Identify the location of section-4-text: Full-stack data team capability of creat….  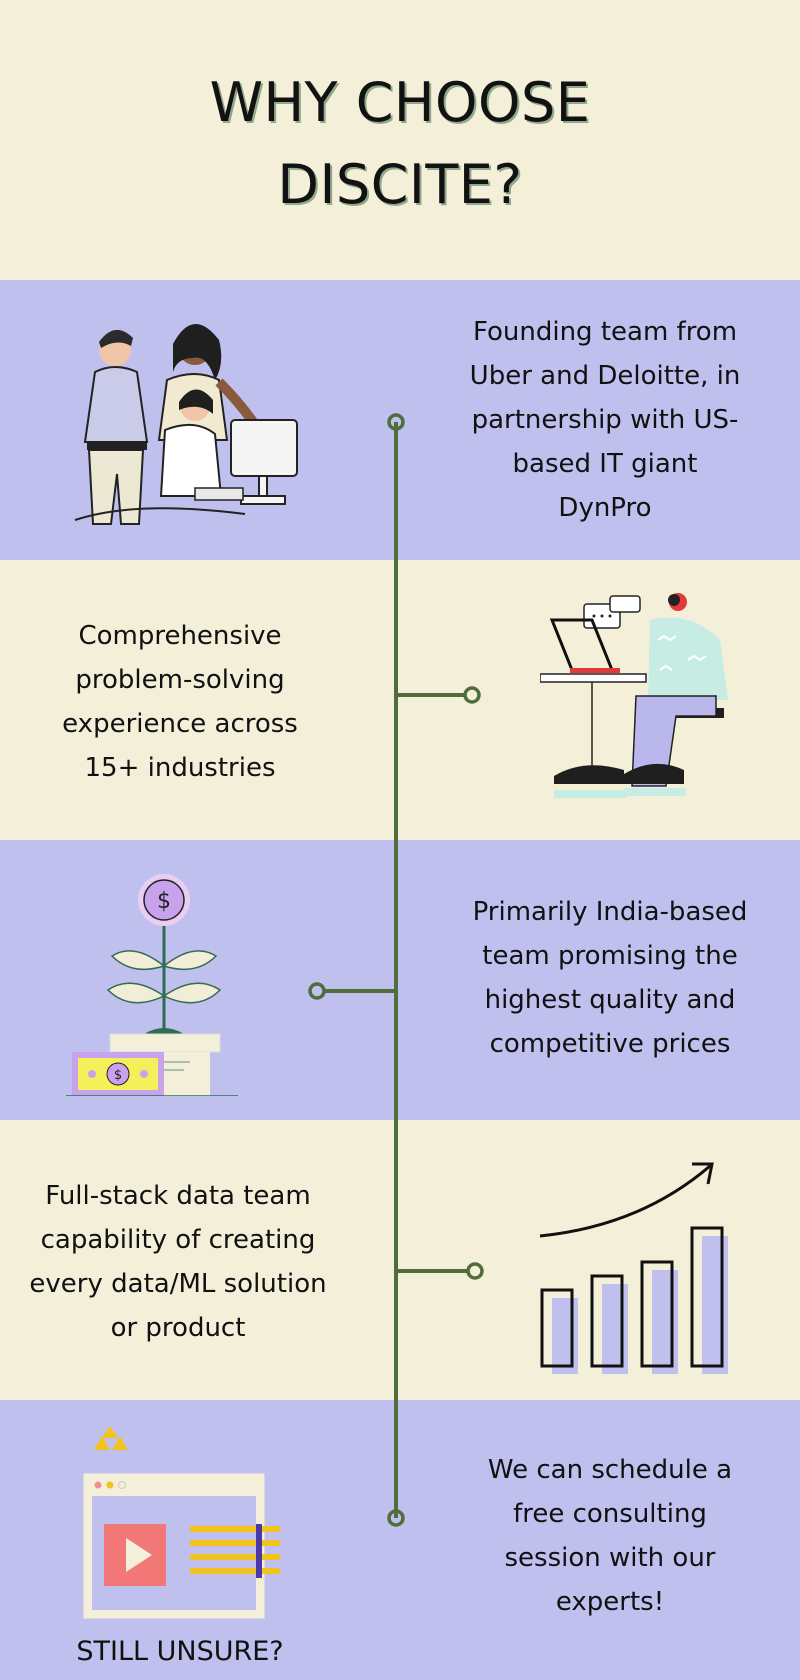
(178, 1262).